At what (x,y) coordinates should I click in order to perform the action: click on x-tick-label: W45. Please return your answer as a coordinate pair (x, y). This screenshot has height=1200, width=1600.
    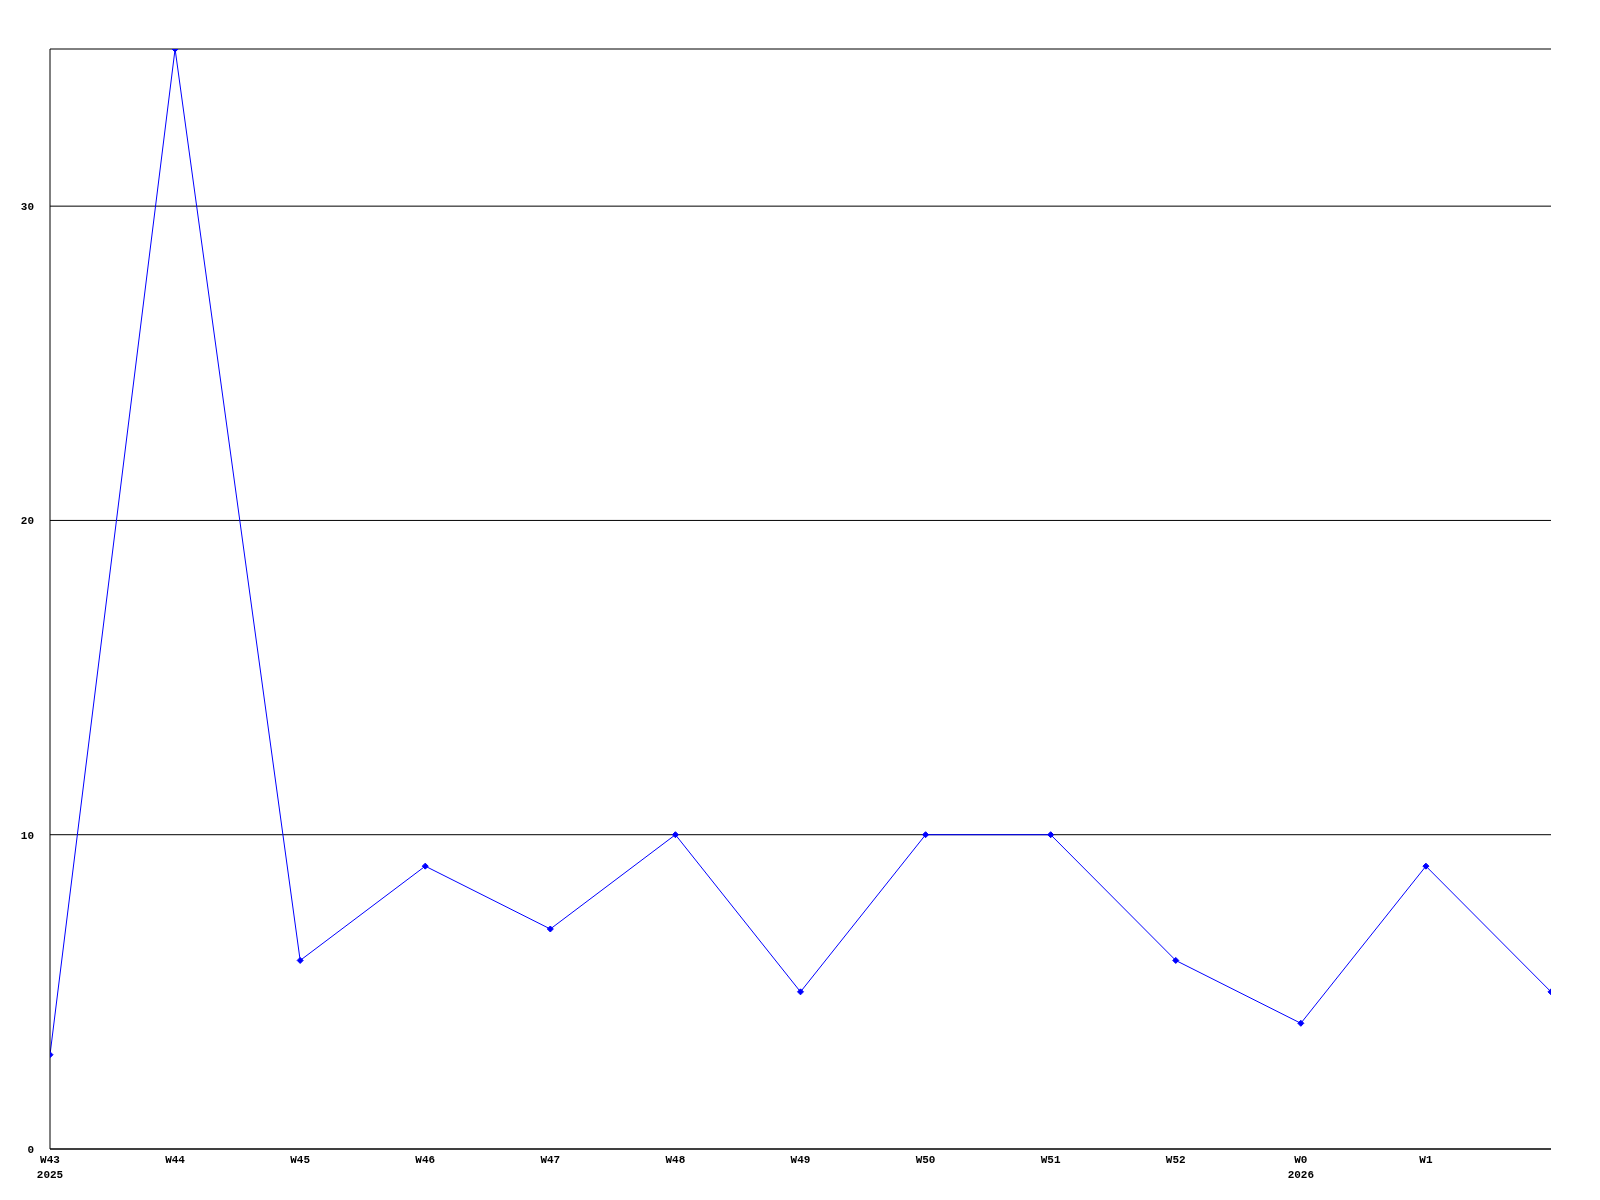
    Looking at the image, I should click on (300, 1160).